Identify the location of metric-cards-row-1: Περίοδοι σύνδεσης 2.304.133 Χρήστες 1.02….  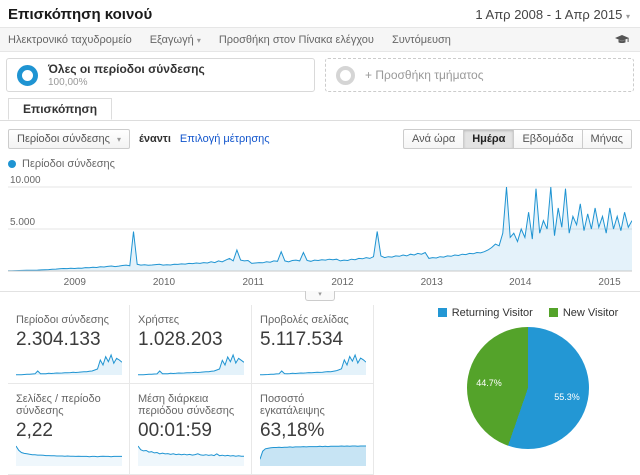
(191, 344).